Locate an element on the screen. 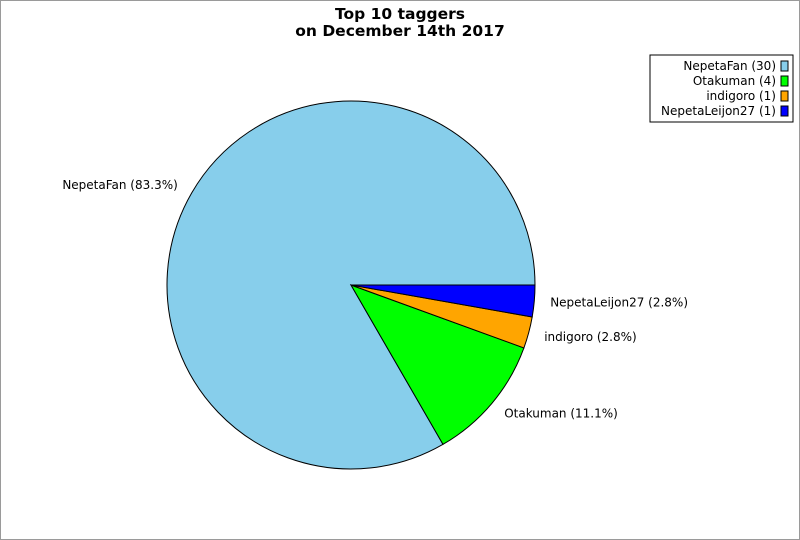  legend-swatch-nepetafan is located at coordinates (784, 66).